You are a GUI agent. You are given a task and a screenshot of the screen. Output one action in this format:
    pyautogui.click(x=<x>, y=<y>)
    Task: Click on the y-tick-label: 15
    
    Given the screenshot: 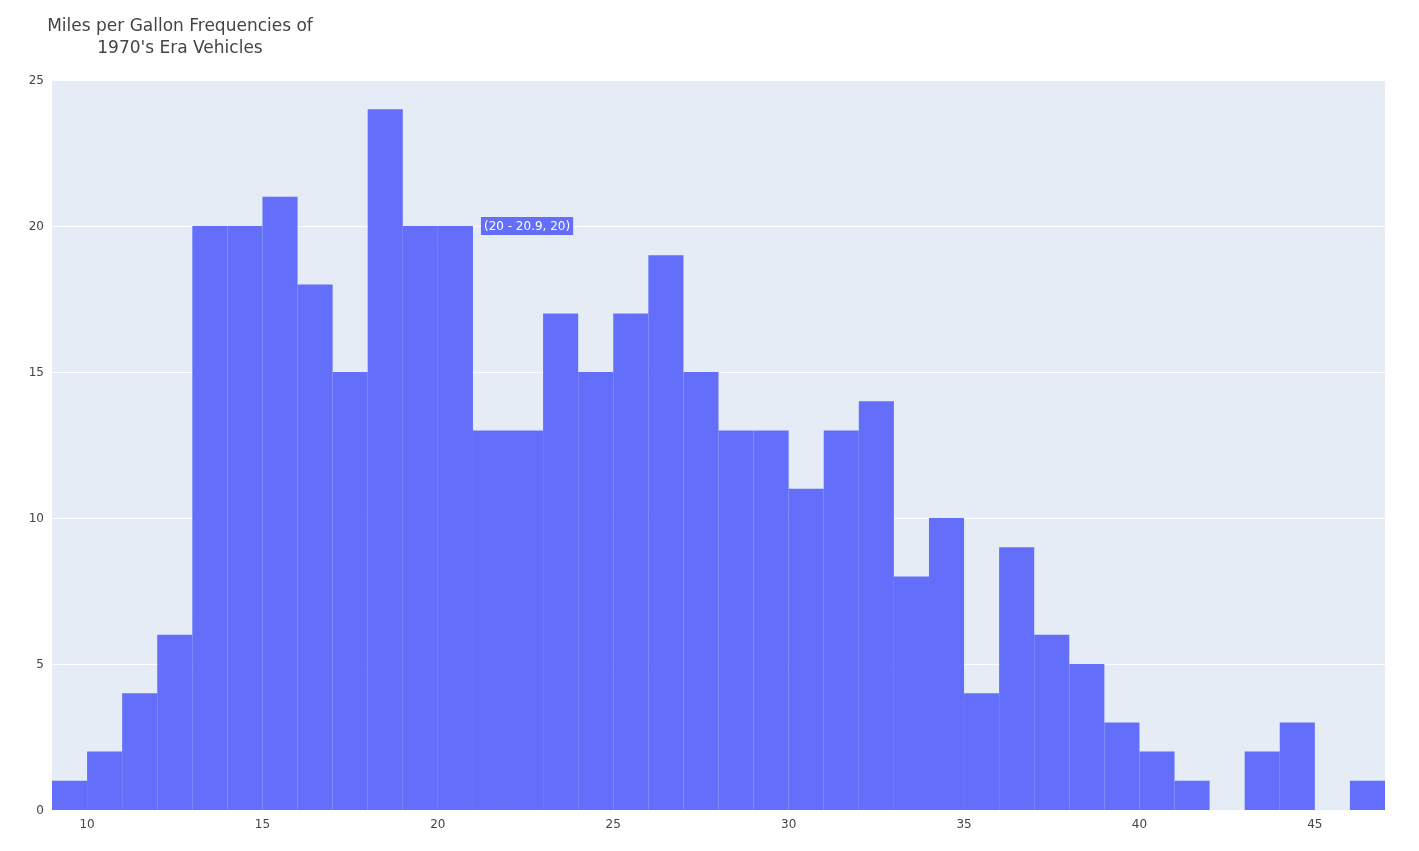 What is the action you would take?
    pyautogui.click(x=36, y=372)
    